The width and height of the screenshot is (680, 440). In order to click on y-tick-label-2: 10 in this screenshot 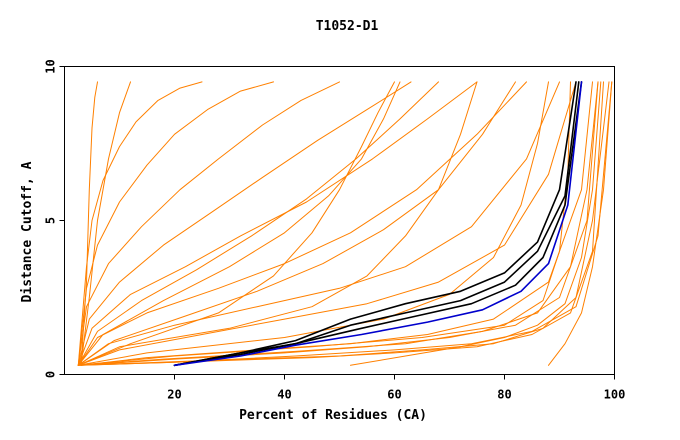, I will do `click(51, 66)`.